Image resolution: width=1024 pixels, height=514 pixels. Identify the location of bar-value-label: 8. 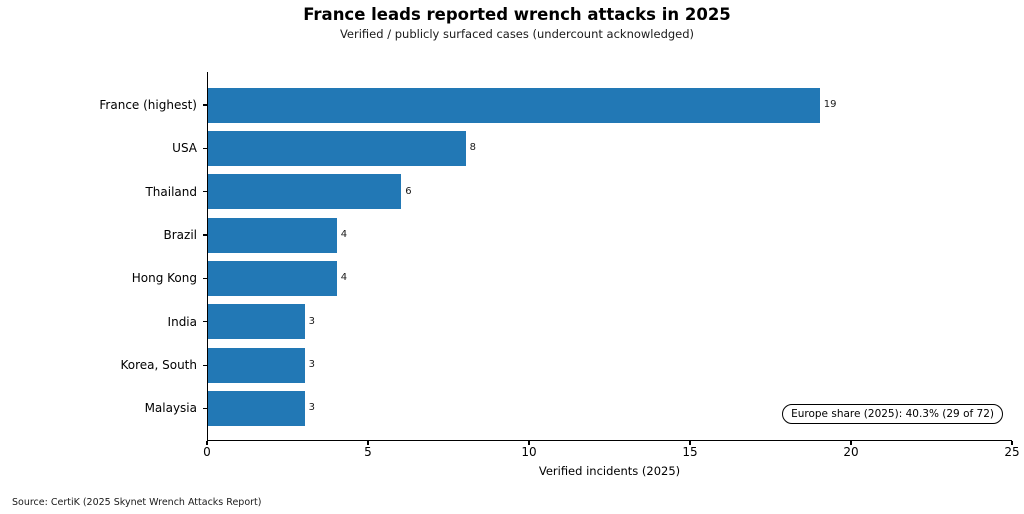
(472, 148).